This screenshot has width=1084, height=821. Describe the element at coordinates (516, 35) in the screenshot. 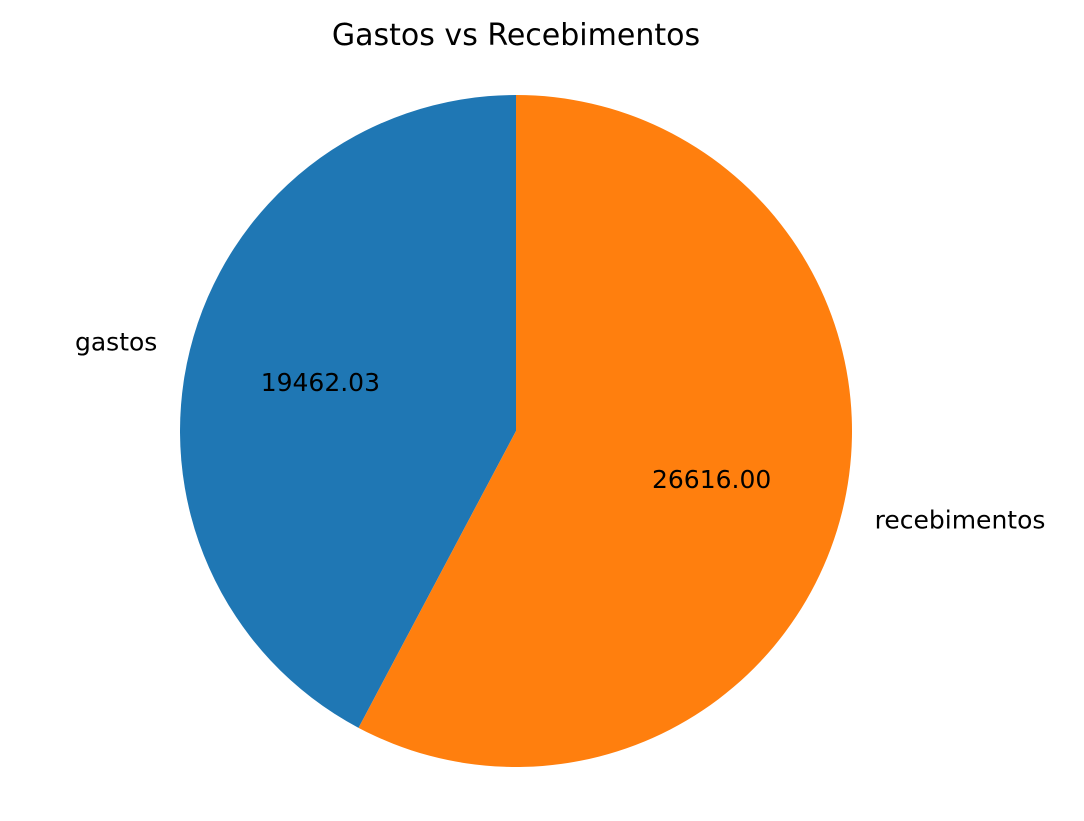

I see `chart-title: Gastos vs Recebimentos` at that location.